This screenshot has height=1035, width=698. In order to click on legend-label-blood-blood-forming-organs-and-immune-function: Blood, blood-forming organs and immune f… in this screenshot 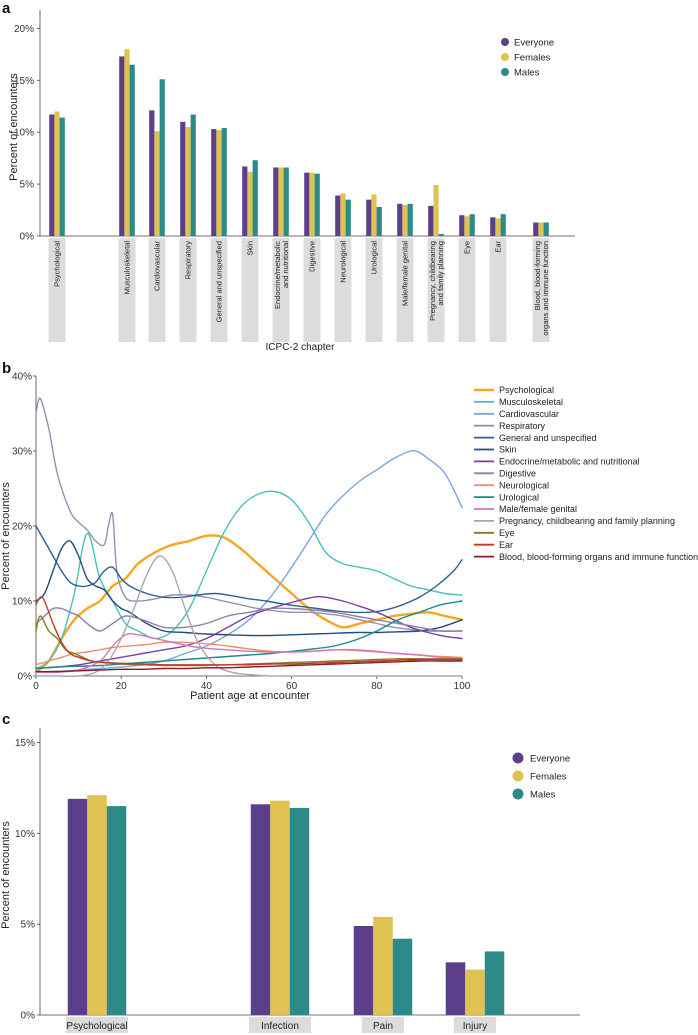, I will do `click(598, 557)`.